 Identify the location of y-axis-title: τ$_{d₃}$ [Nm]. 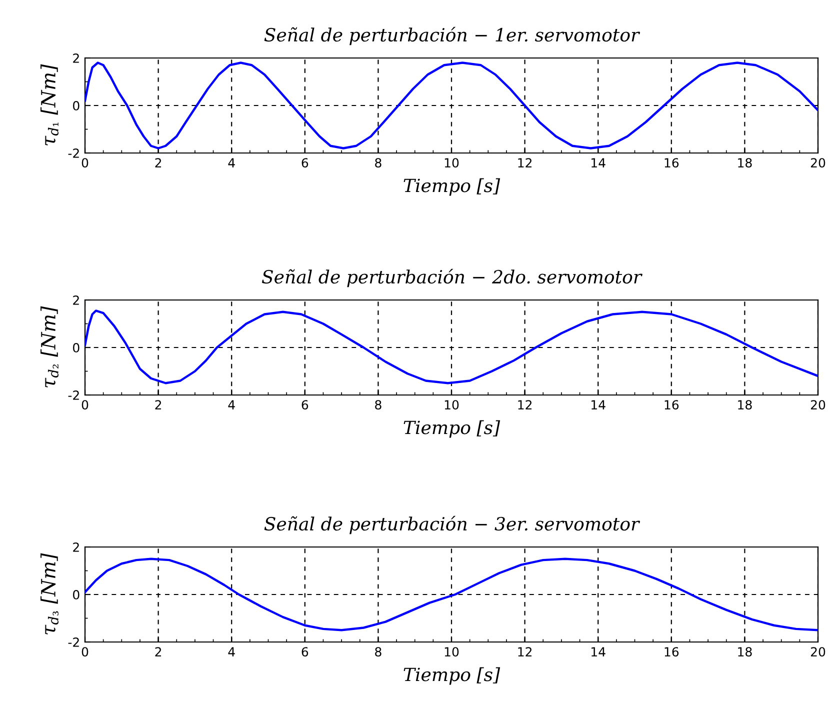
(49, 593).